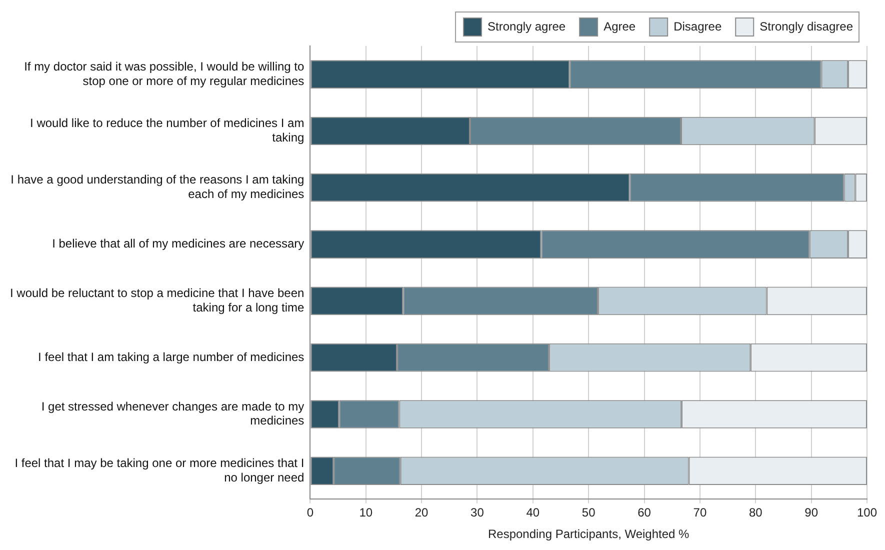  Describe the element at coordinates (157, 187) in the screenshot. I see `y-tick-label: I have a good understanding of the reasons I am taking each of my medicines` at that location.